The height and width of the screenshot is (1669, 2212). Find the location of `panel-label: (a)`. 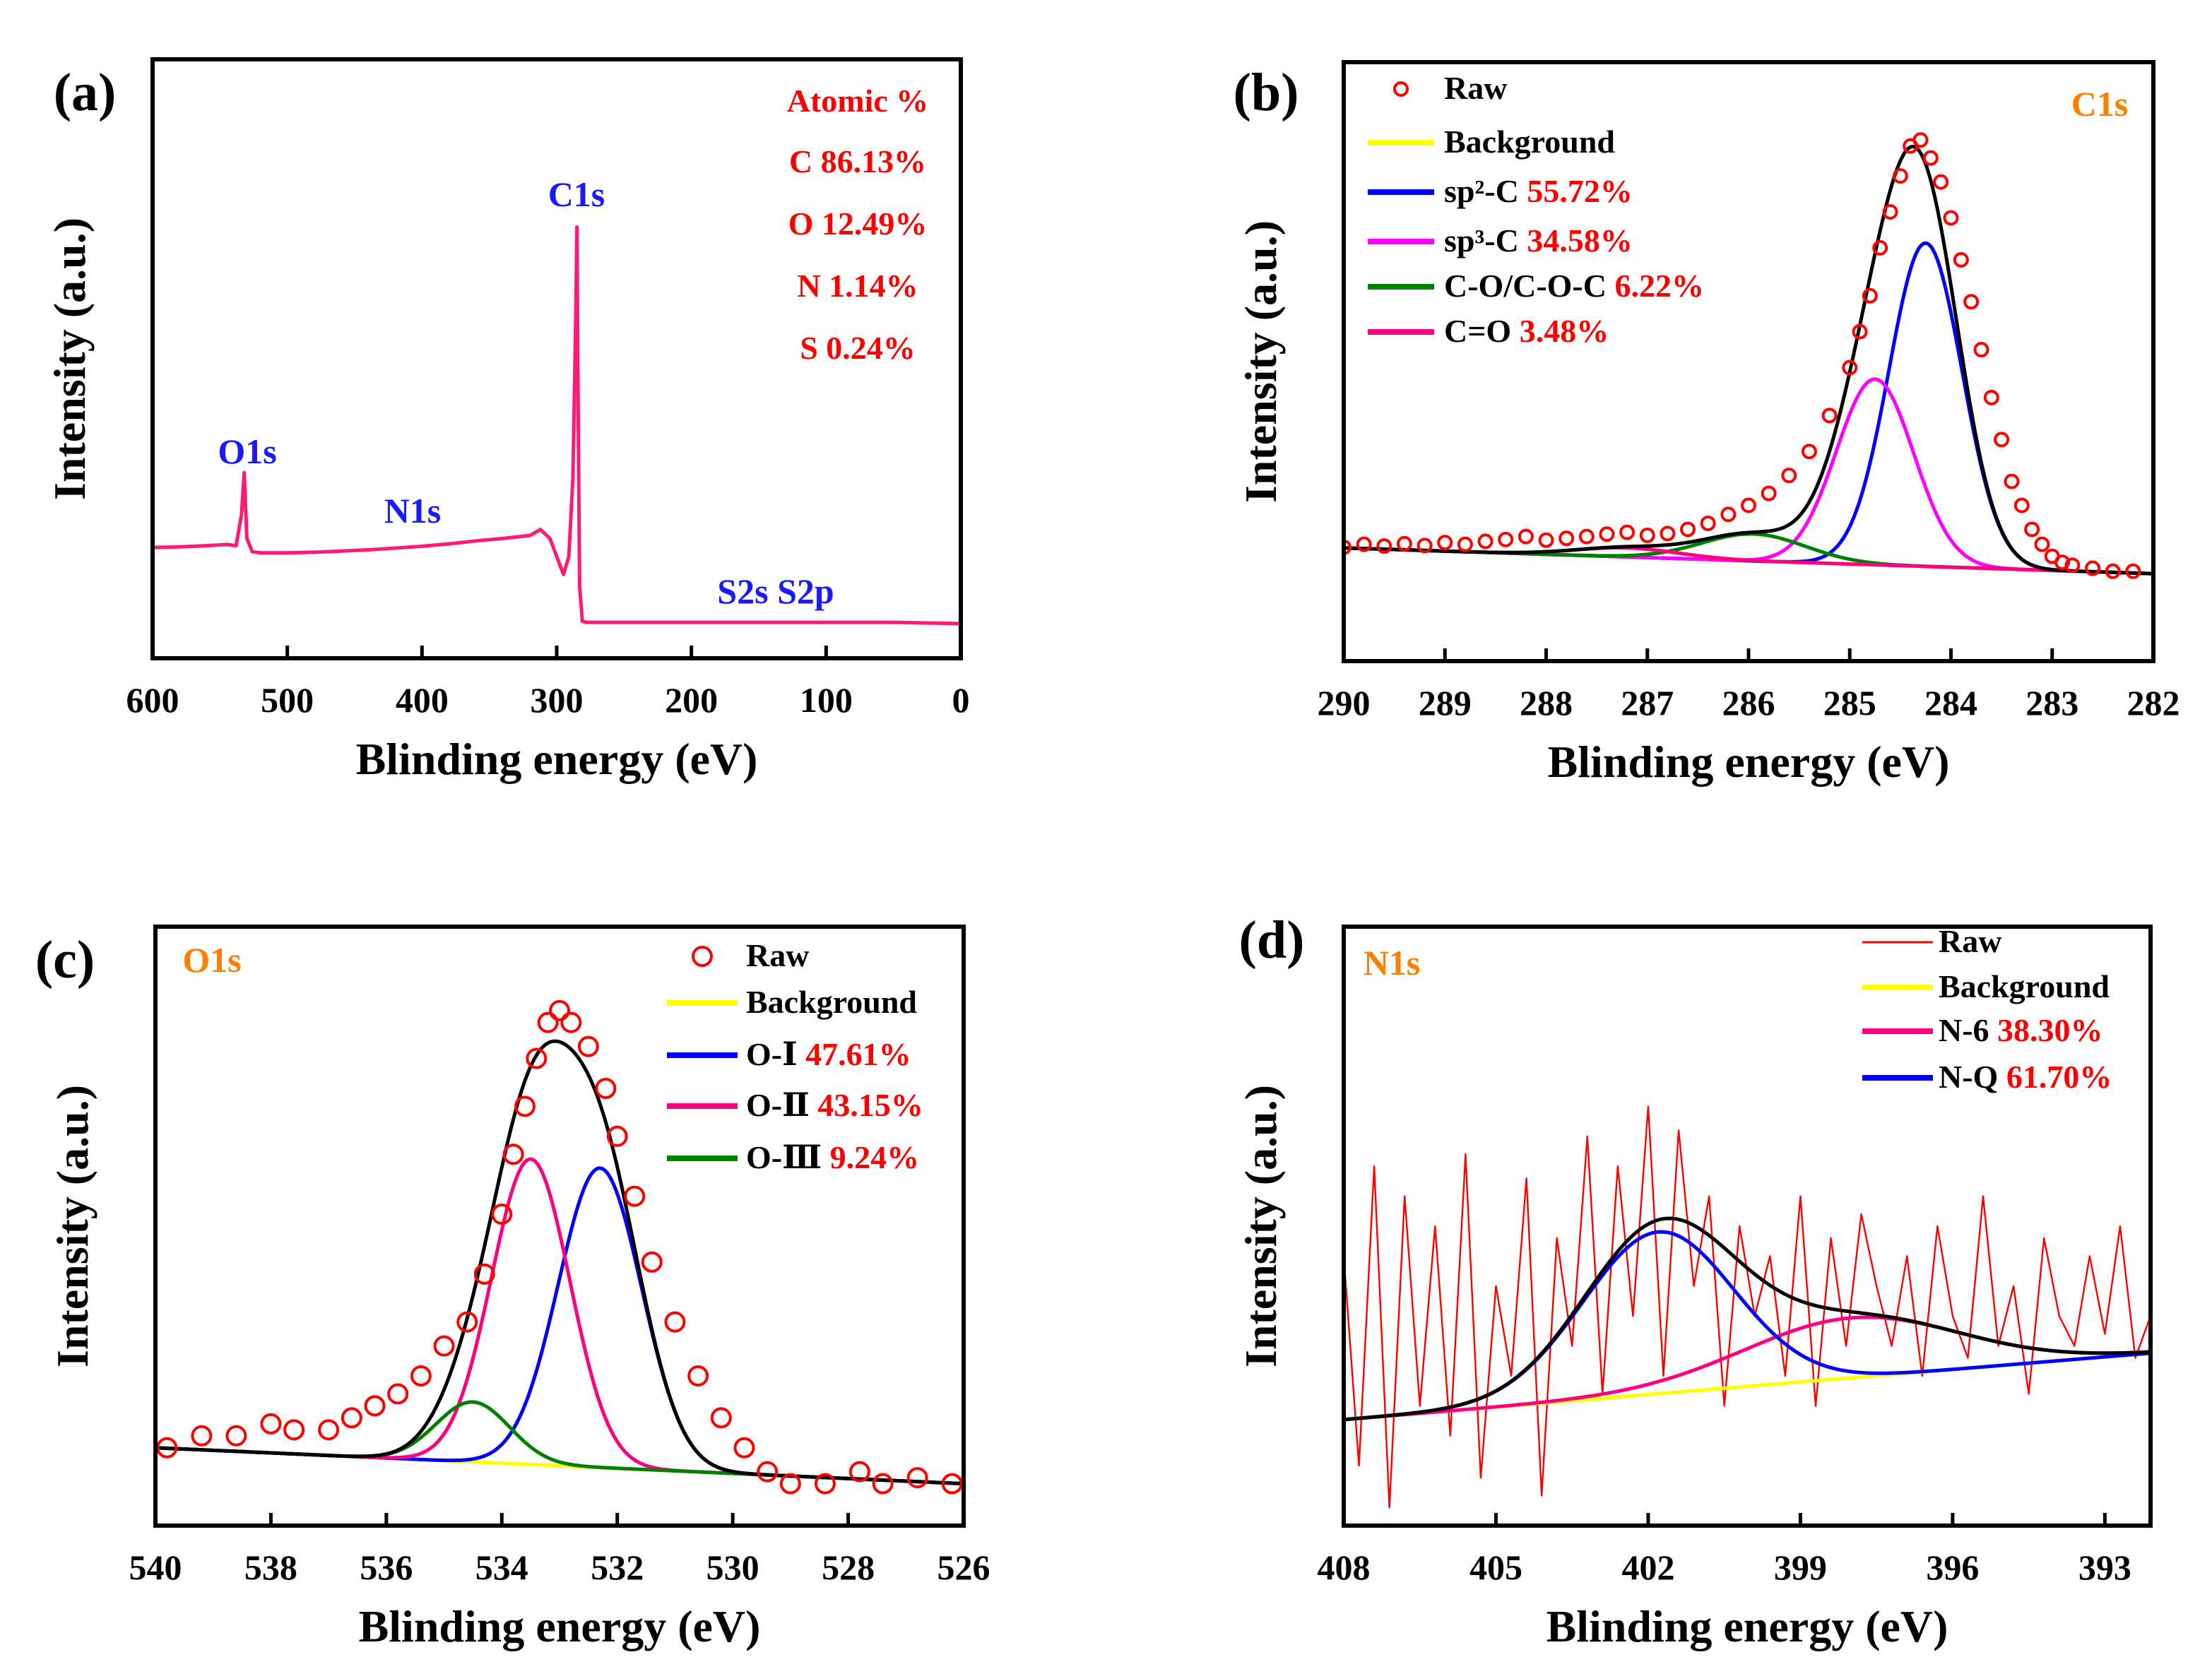

panel-label: (a) is located at coordinates (85, 92).